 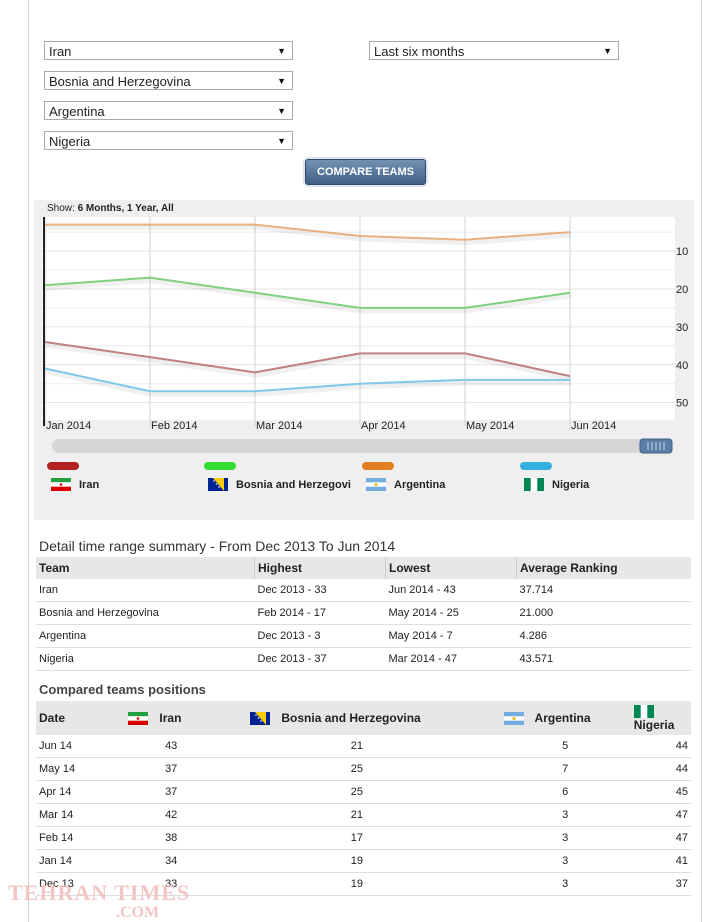 What do you see at coordinates (551, 815) in the screenshot?
I see `table-cell: 3` at bounding box center [551, 815].